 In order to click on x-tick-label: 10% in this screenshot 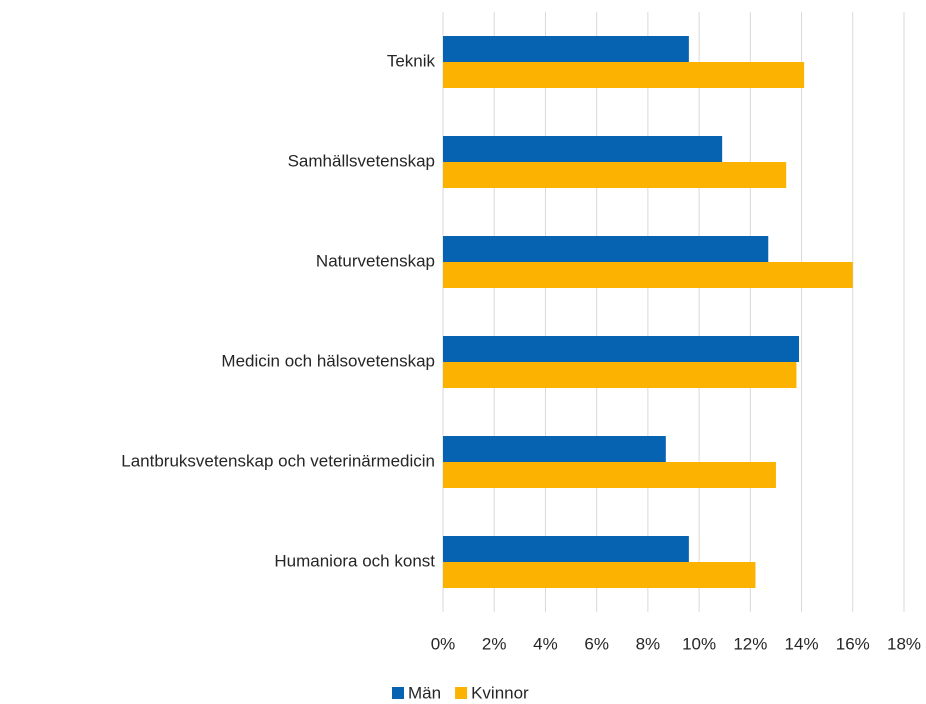, I will do `click(699, 643)`.